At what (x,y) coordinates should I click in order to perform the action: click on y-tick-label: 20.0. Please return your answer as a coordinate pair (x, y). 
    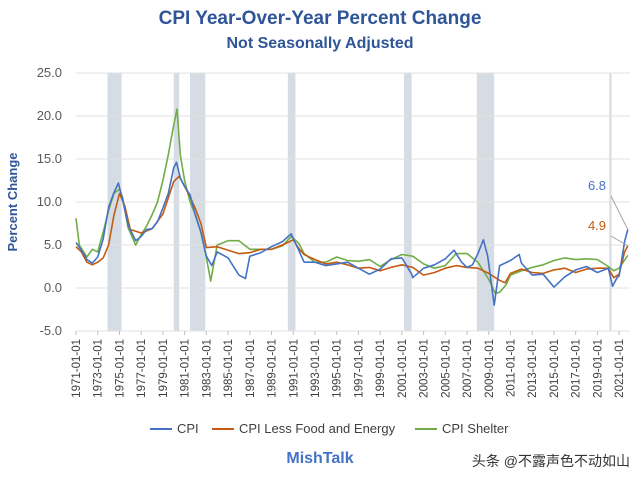
    Looking at the image, I should click on (49, 115).